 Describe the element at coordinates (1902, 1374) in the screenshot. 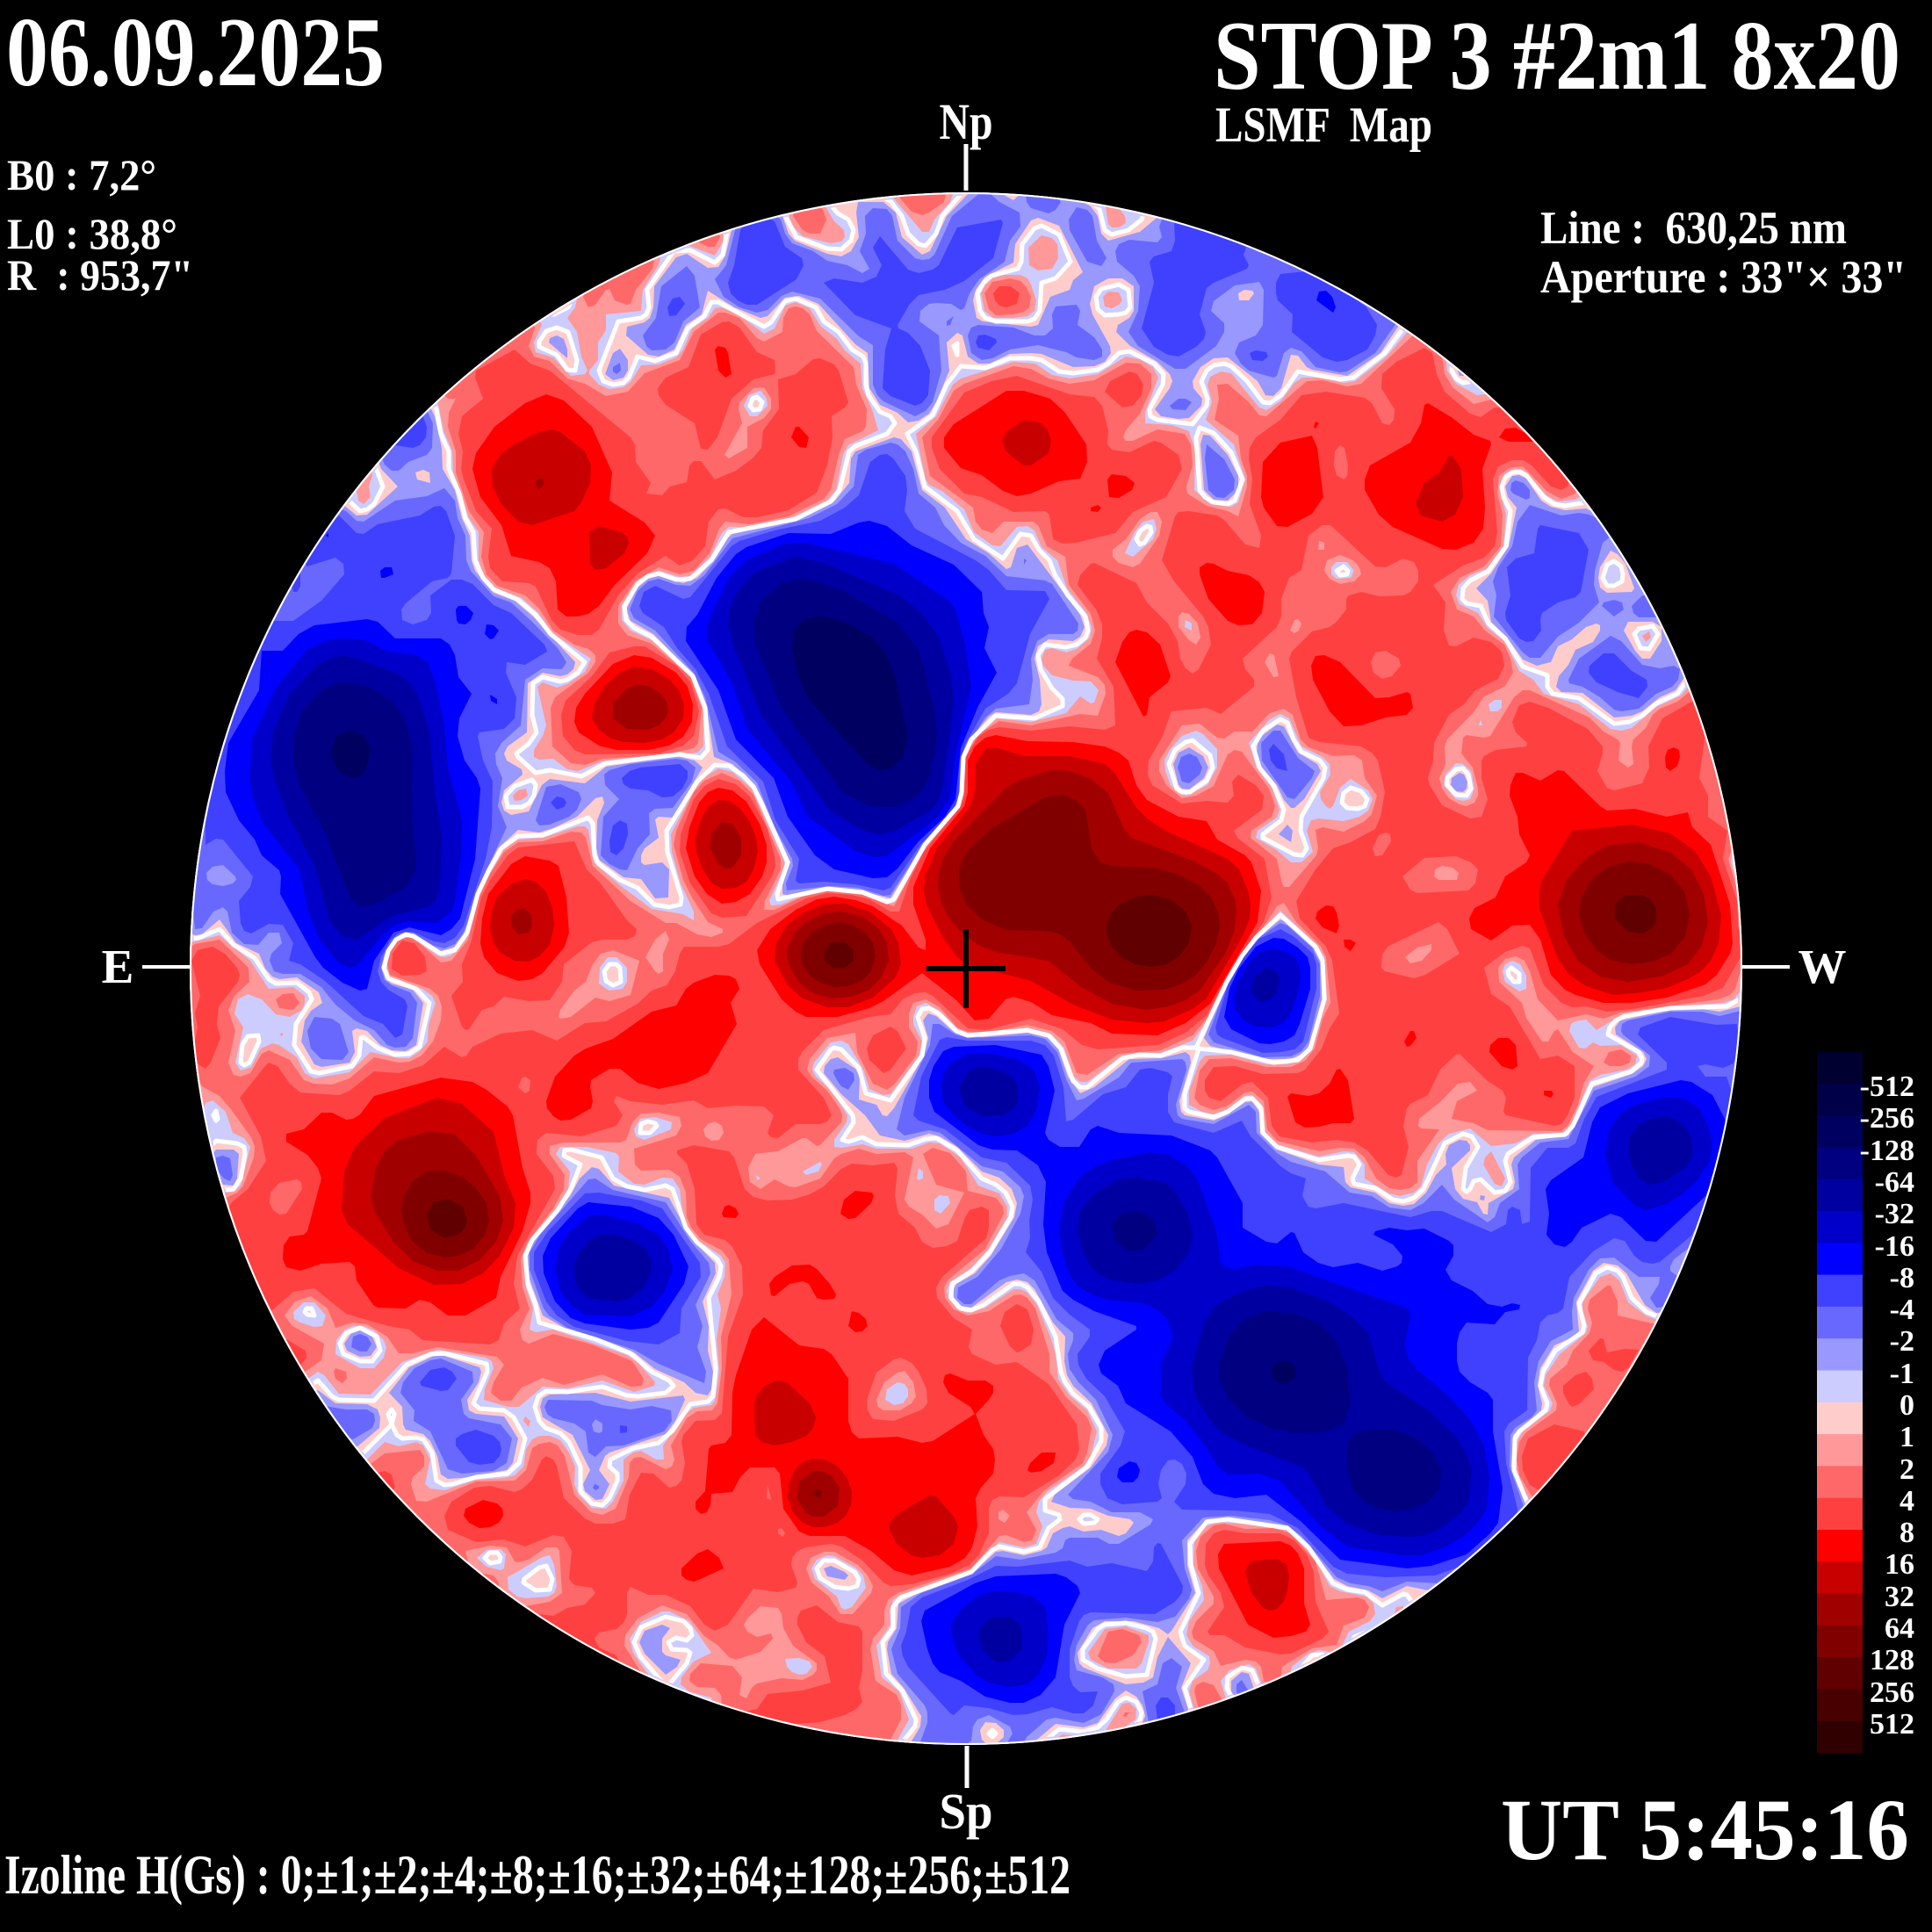

I see `svg-text: -1` at that location.